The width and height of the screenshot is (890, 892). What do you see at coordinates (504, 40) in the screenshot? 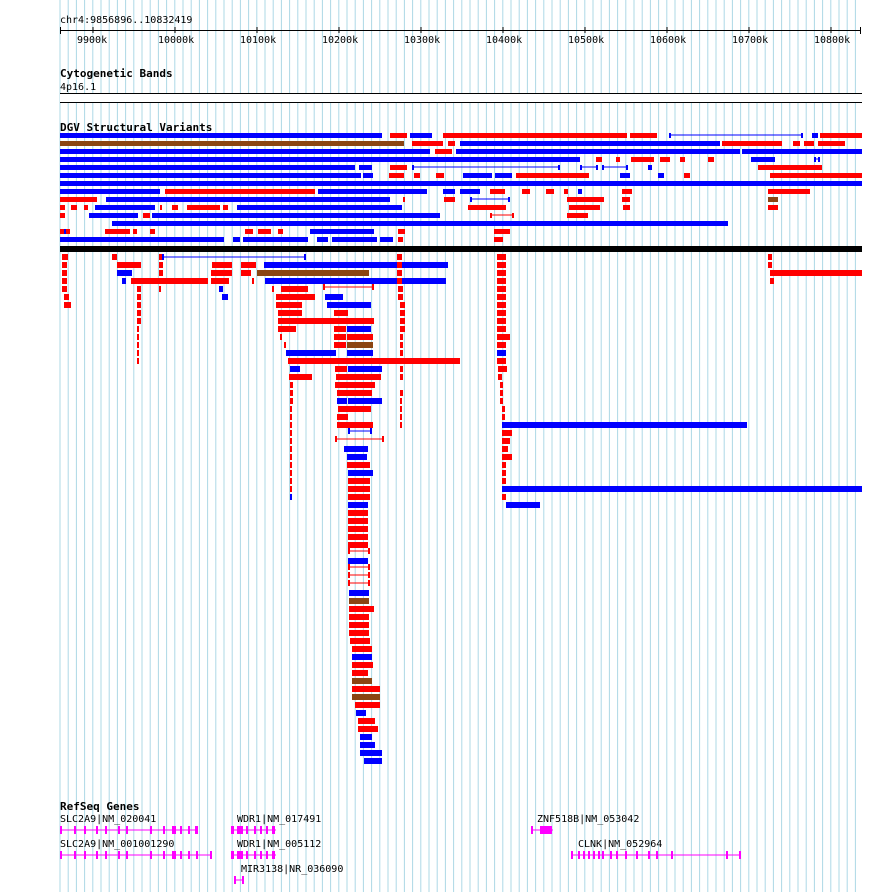
I see `tick-label: 10400k` at bounding box center [504, 40].